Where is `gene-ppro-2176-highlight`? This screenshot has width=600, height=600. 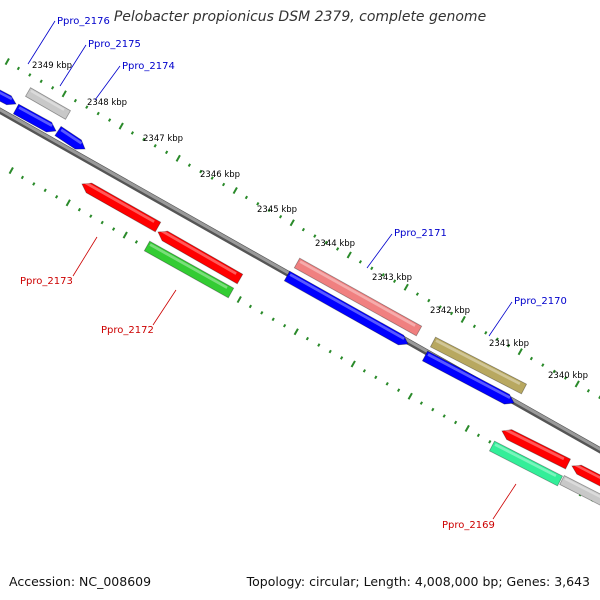 gene-ppro-2176-highlight is located at coordinates (6, 95).